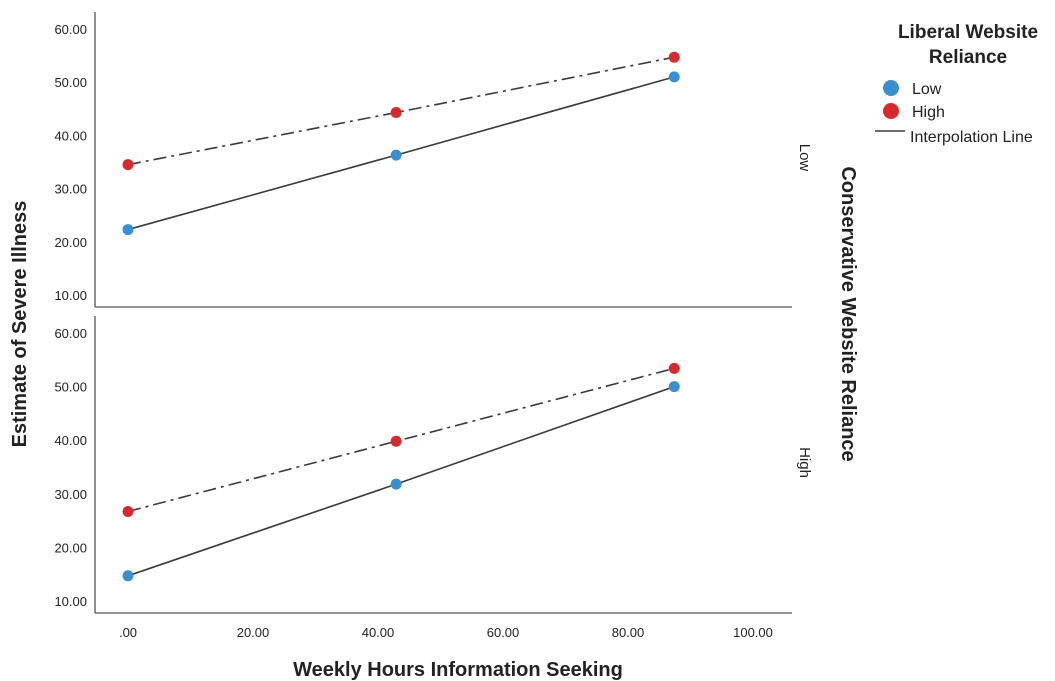 The width and height of the screenshot is (1055, 681). What do you see at coordinates (891, 111) in the screenshot?
I see `legend-marker-high` at bounding box center [891, 111].